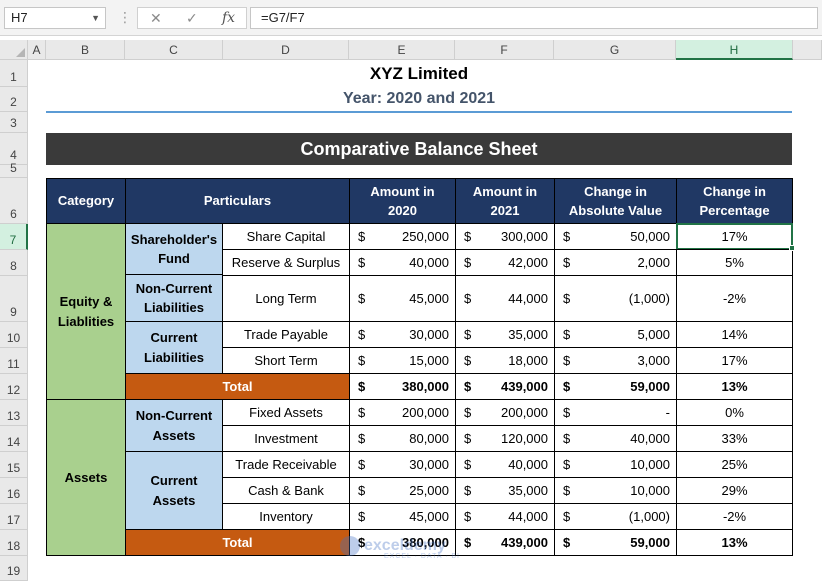 This screenshot has height=581, width=822. Describe the element at coordinates (14, 201) in the screenshot. I see `row-header-6: 6` at that location.